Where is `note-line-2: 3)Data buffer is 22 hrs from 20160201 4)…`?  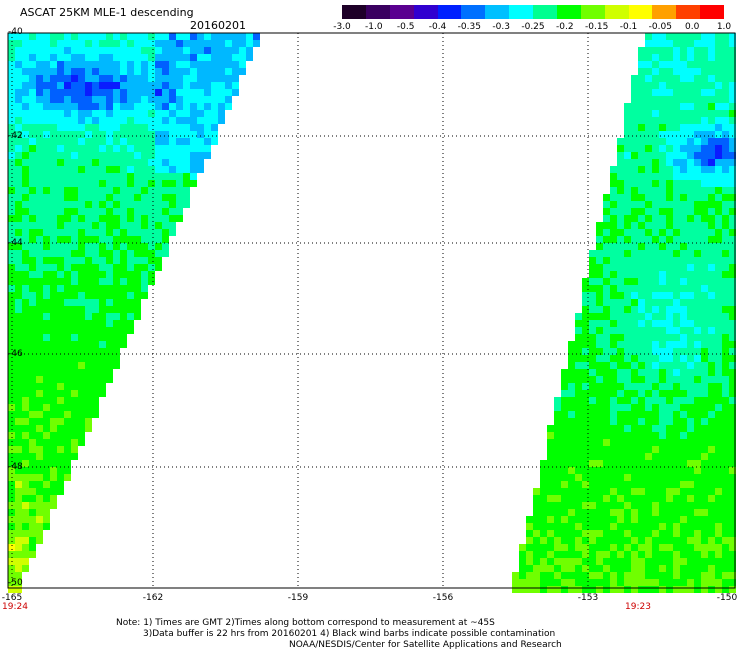 note-line-2: 3)Data buffer is 22 hrs from 20160201 4)… is located at coordinates (349, 634).